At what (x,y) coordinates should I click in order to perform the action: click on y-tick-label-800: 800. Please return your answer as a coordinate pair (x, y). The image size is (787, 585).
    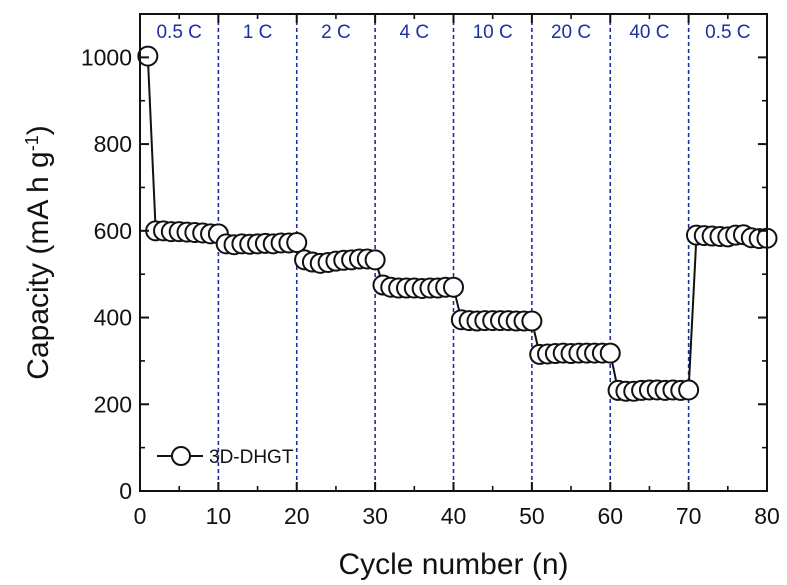
    Looking at the image, I should click on (113, 144).